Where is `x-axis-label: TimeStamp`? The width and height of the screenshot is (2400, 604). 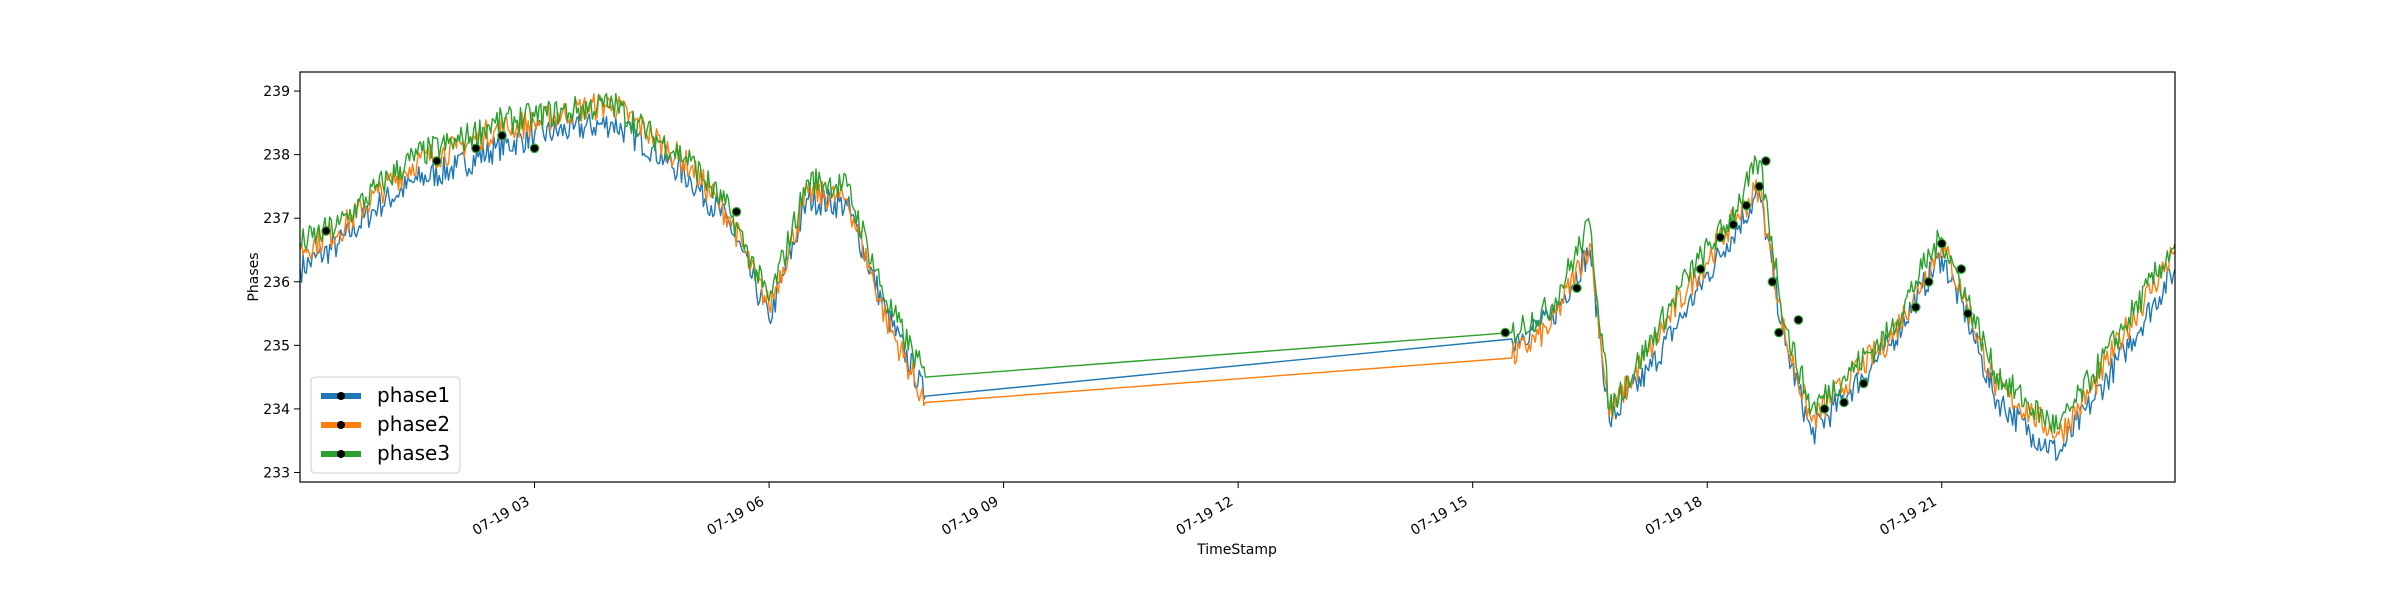
x-axis-label: TimeStamp is located at coordinates (1236, 550).